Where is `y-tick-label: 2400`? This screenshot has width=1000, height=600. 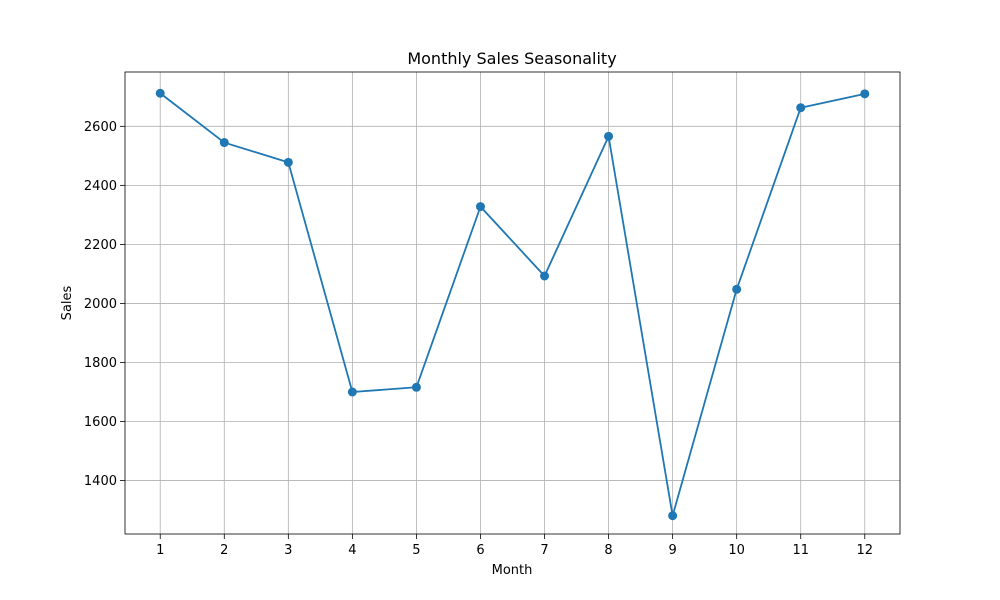
y-tick-label: 2400 is located at coordinates (100, 186).